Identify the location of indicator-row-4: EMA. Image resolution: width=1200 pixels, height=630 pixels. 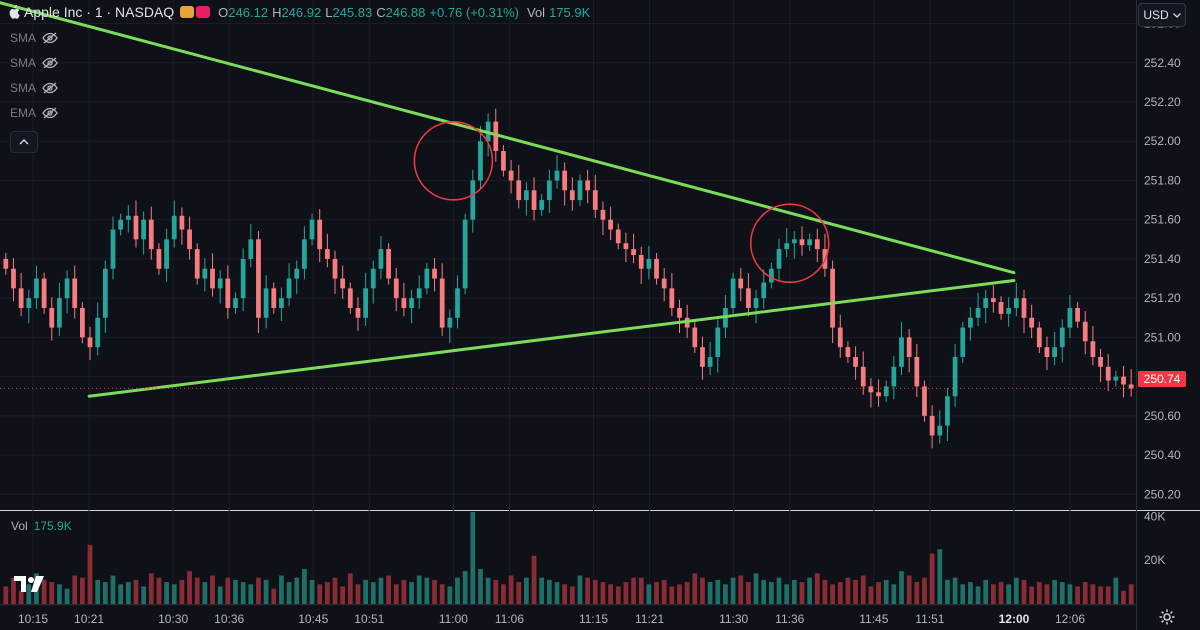
(34, 113).